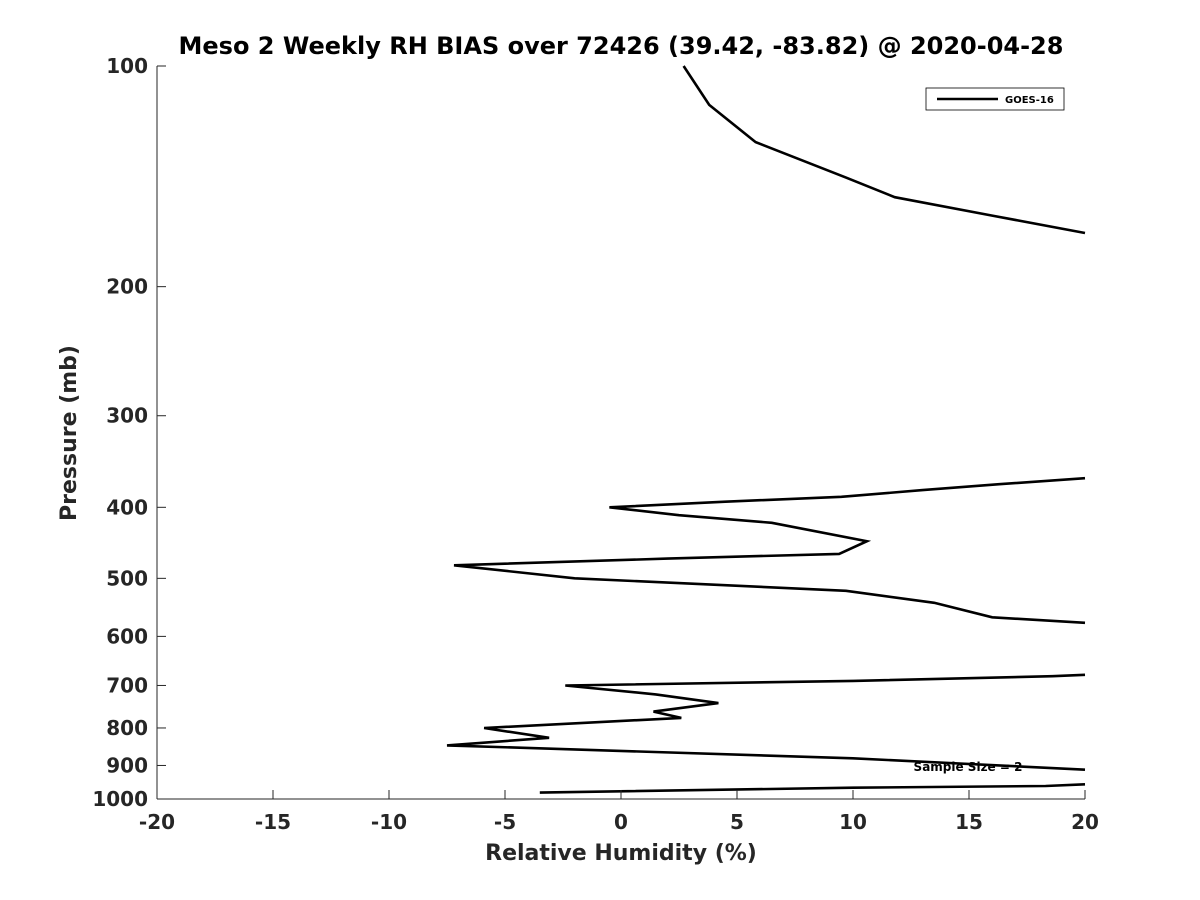  What do you see at coordinates (505, 822) in the screenshot?
I see `x-tick-label: -5` at bounding box center [505, 822].